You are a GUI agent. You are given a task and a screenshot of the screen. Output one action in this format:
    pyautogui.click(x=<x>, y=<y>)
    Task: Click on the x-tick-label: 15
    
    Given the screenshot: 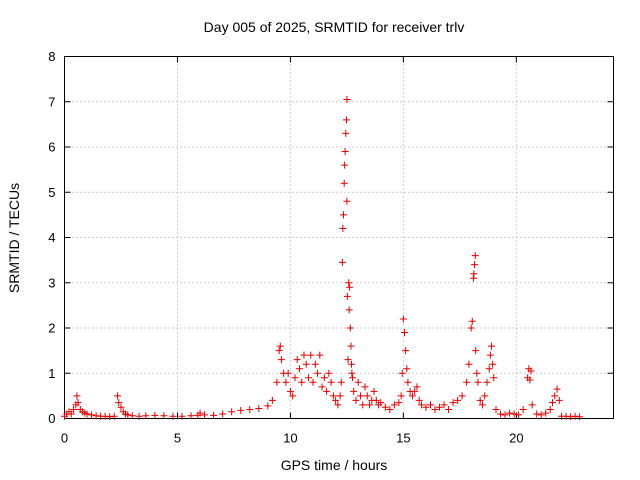 What is the action you would take?
    pyautogui.click(x=403, y=438)
    